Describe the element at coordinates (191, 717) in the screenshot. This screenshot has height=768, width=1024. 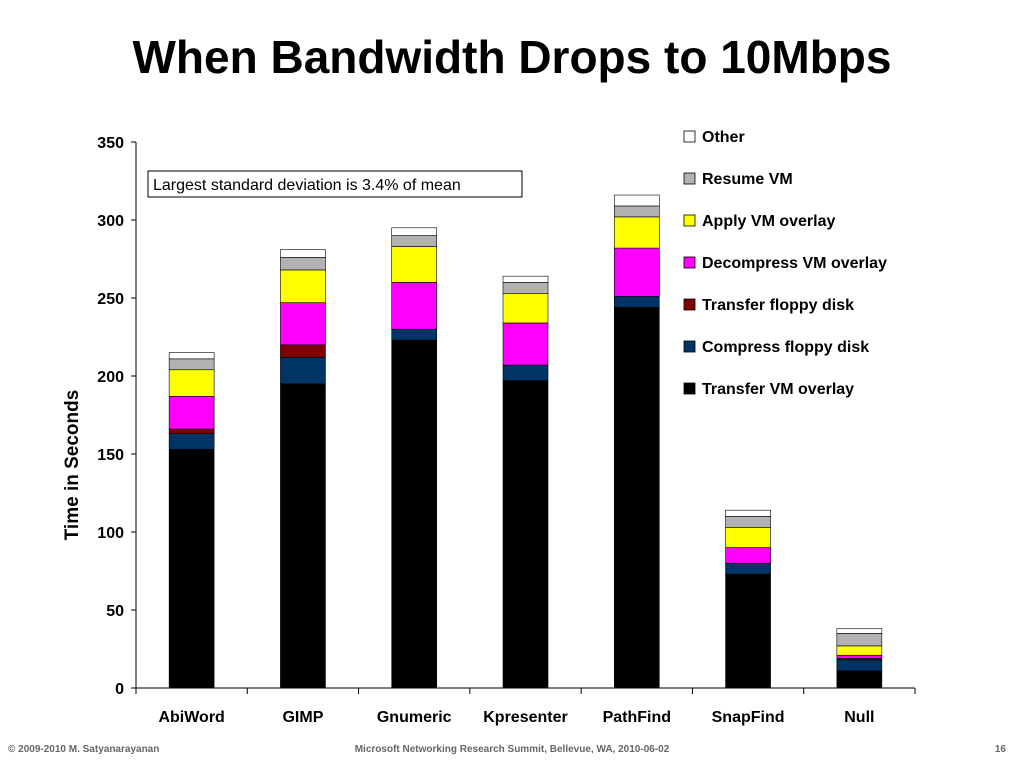
I see `x-tick-label: AbiWord` at that location.